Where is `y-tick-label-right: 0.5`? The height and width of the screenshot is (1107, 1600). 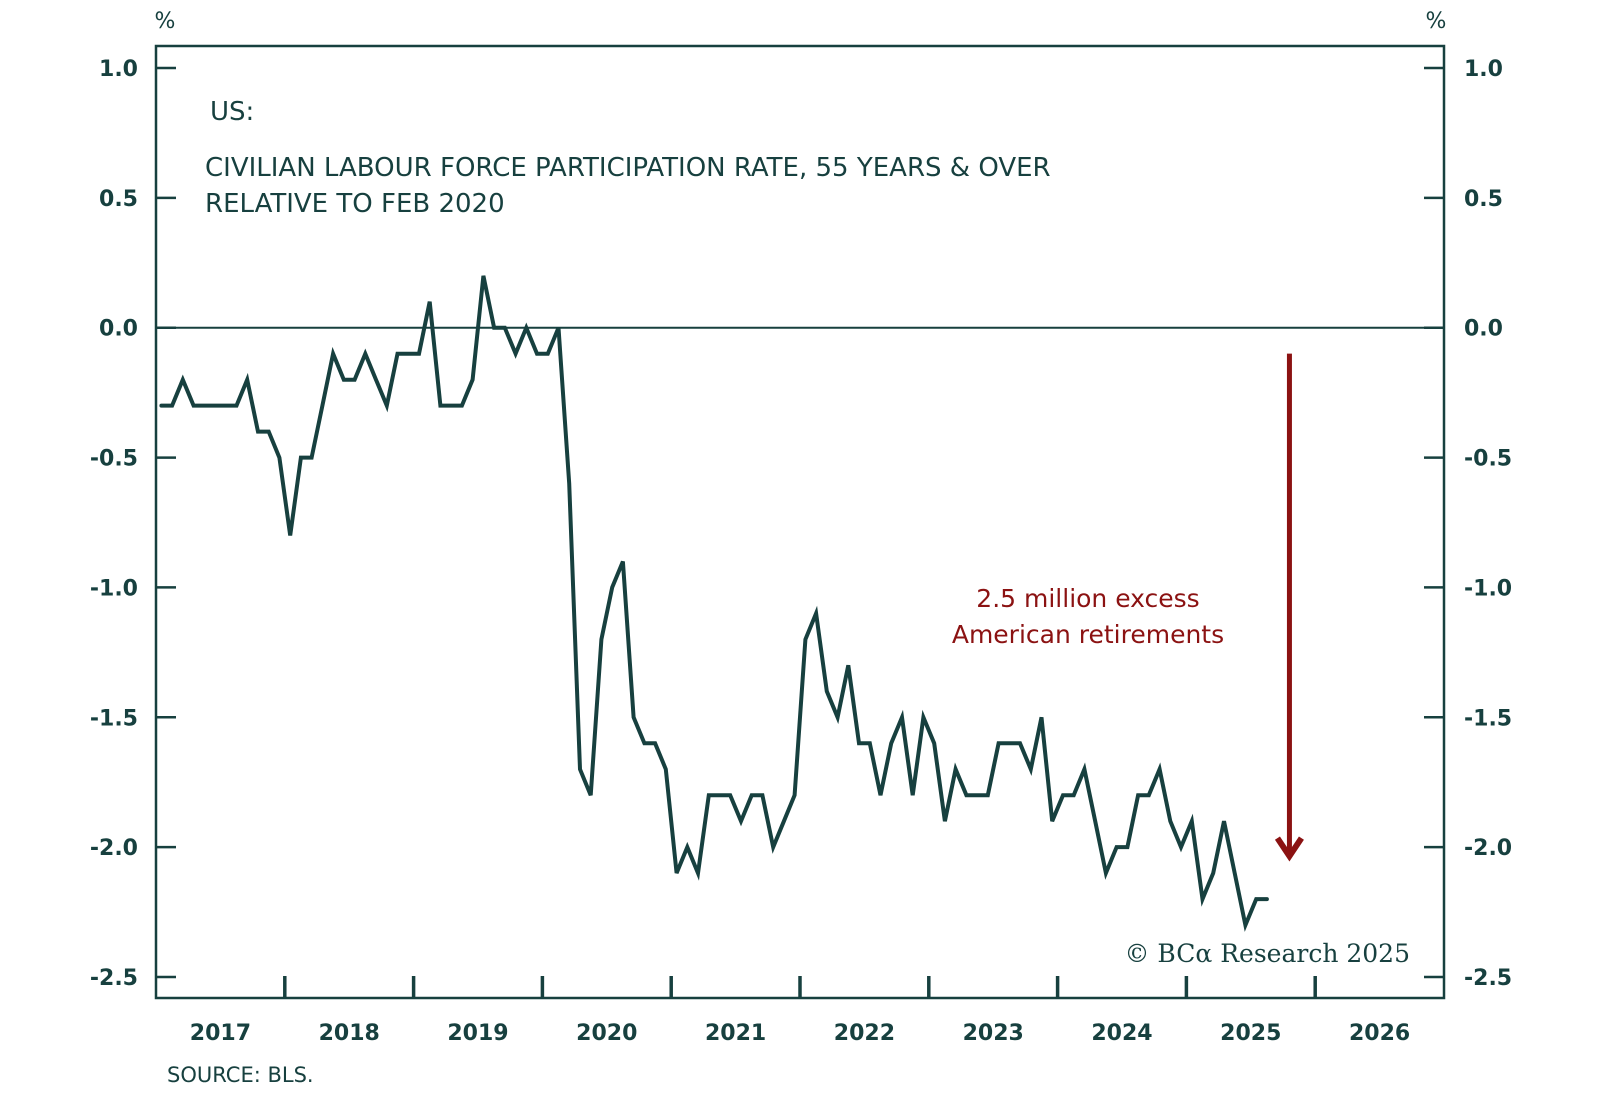 y-tick-label-right: 0.5 is located at coordinates (1483, 199).